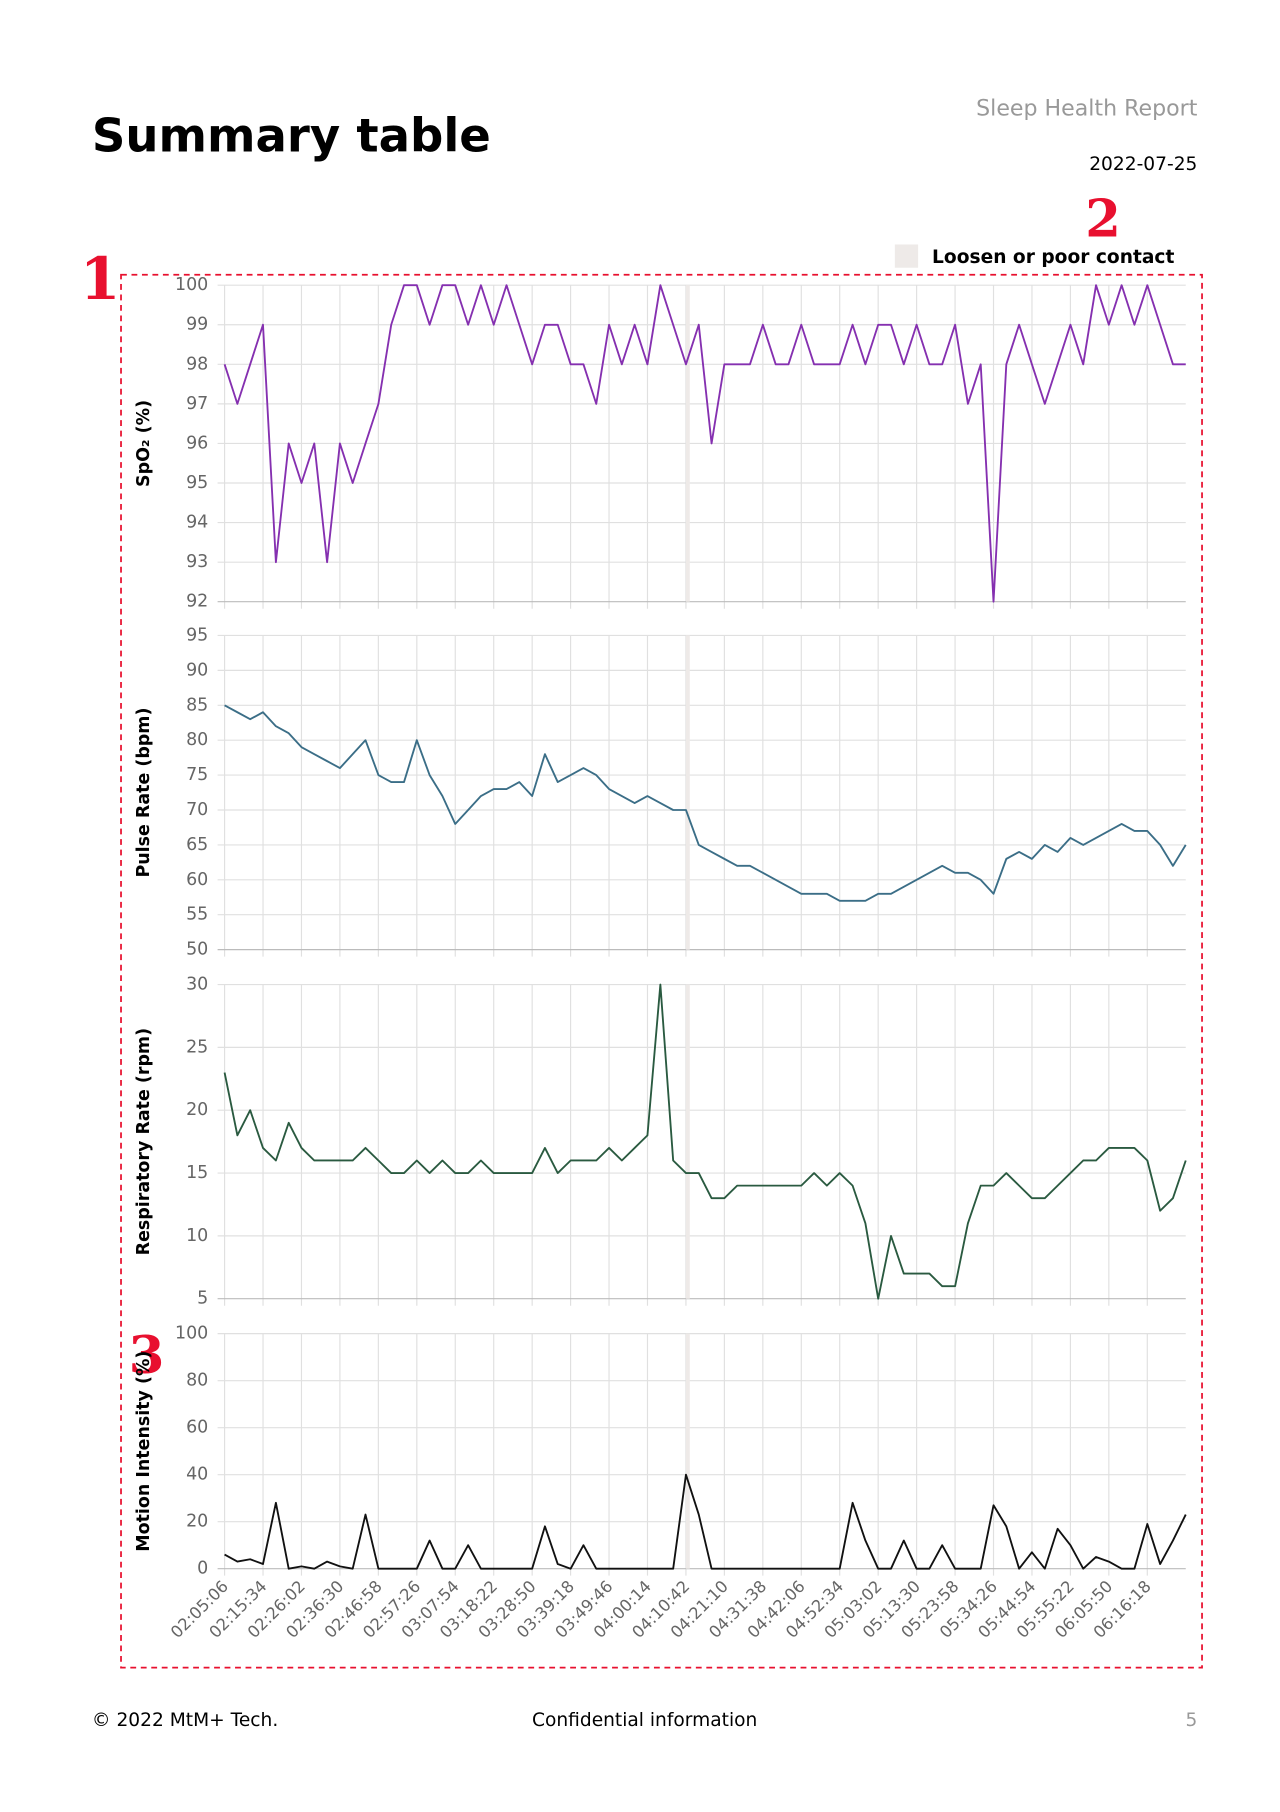  Describe the element at coordinates (197, 1173) in the screenshot. I see `y-tick-label: 15` at that location.